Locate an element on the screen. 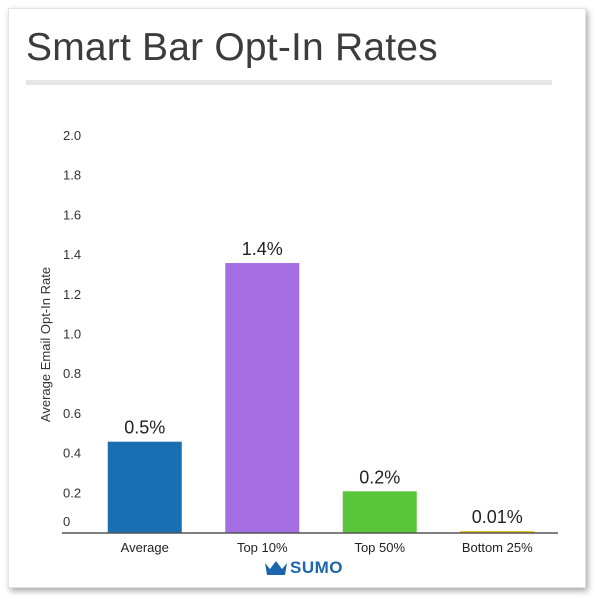 Image resolution: width=598 pixels, height=600 pixels. y-axis-ticks: 0 0.2 0.4 0.6 0.8 1.0 1.2 1.4 1.6 1.8 2.0 is located at coordinates (72, 328).